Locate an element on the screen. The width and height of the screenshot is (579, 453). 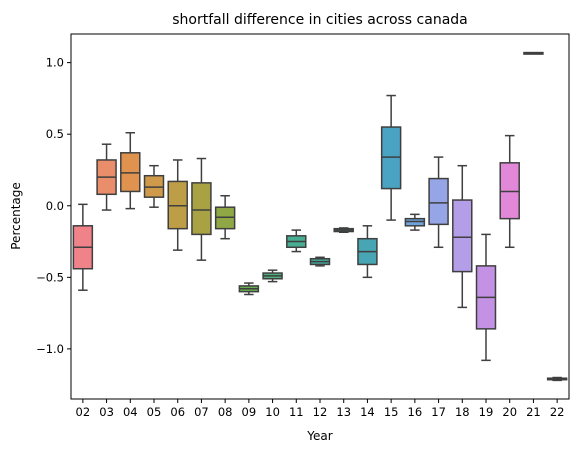
x-tick-label-10: 10 is located at coordinates (272, 412).